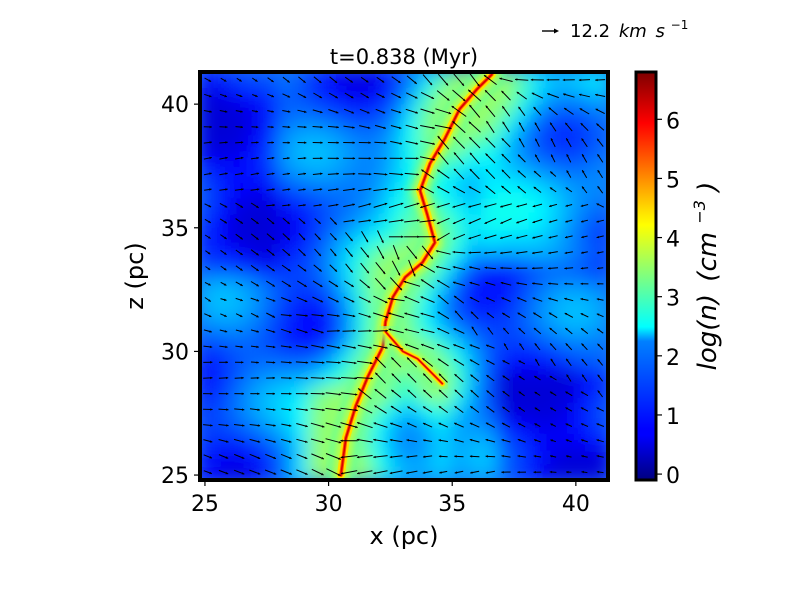  I want to click on colorbar-tick-label: 1, so click(673, 417).